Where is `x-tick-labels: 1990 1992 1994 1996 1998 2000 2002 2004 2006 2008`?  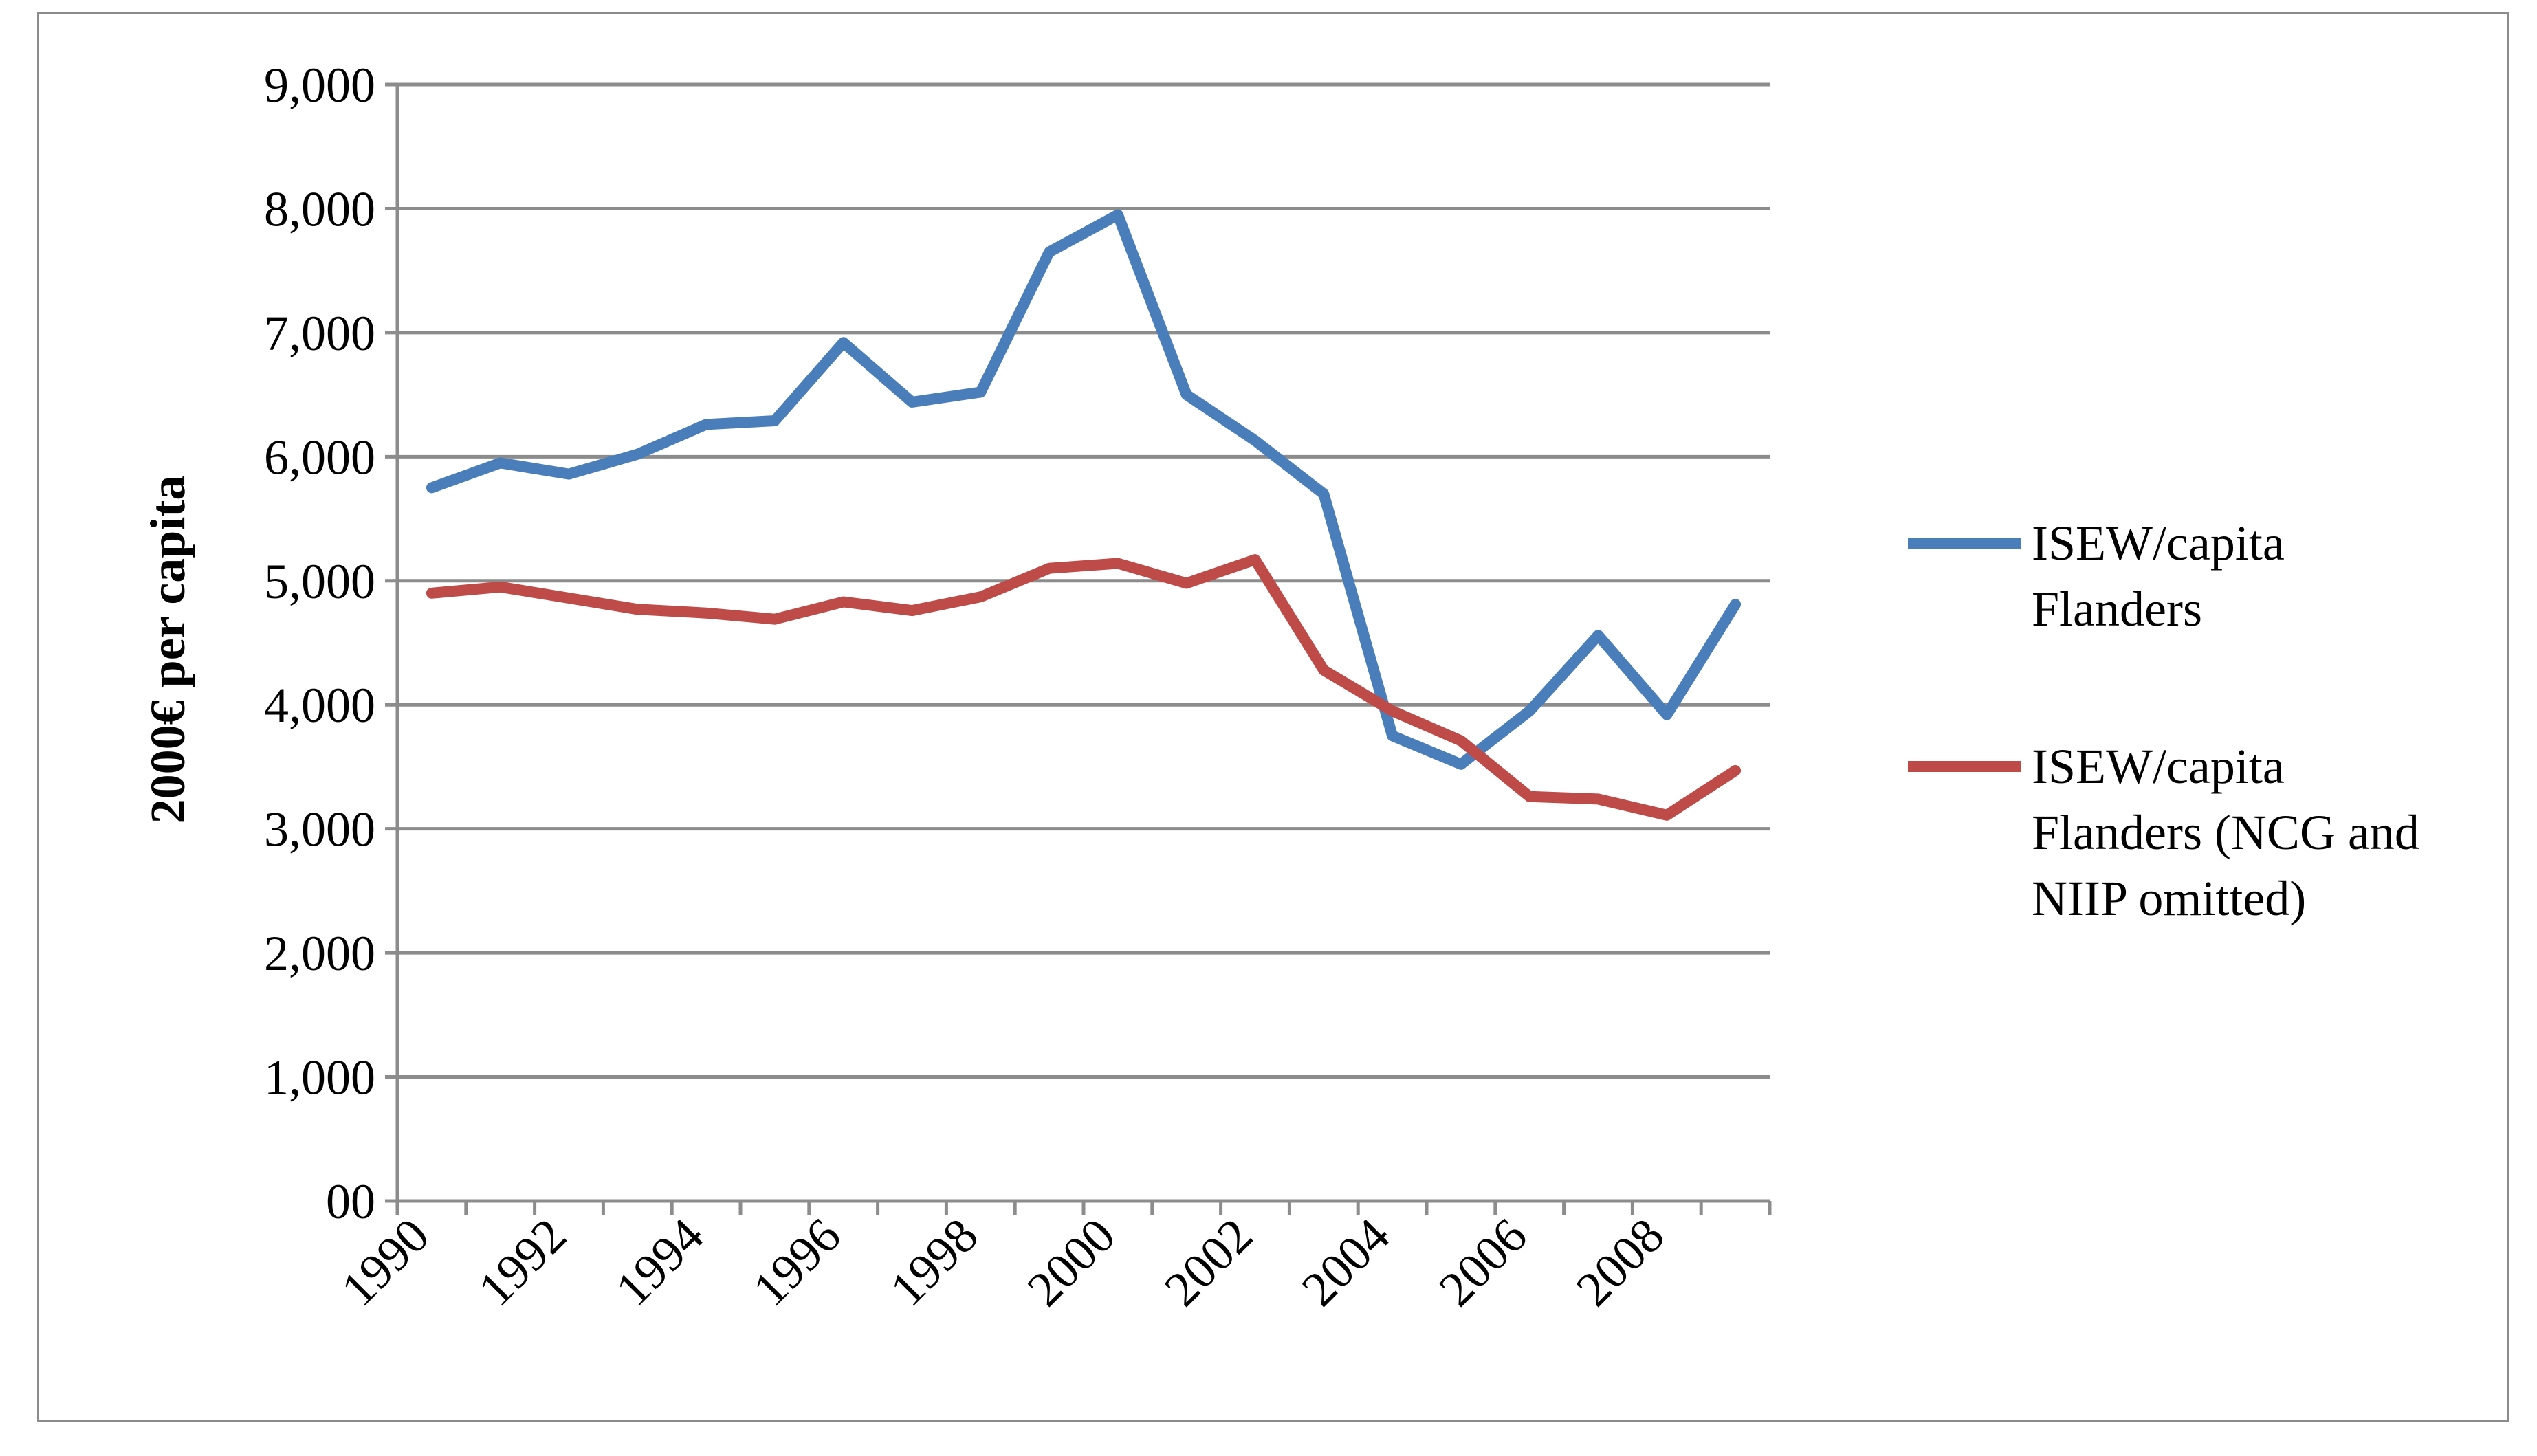 x-tick-labels: 1990 1992 1994 1996 1998 2000 2002 2004 2006 2008 is located at coordinates (1003, 1262).